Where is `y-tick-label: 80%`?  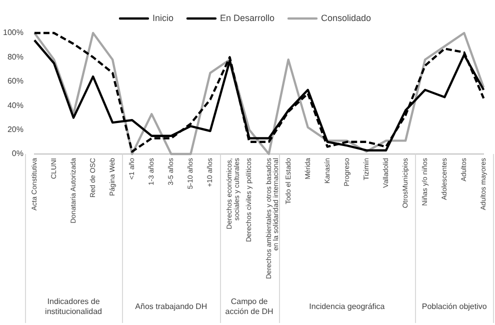 y-tick-label: 80% is located at coordinates (15, 57).